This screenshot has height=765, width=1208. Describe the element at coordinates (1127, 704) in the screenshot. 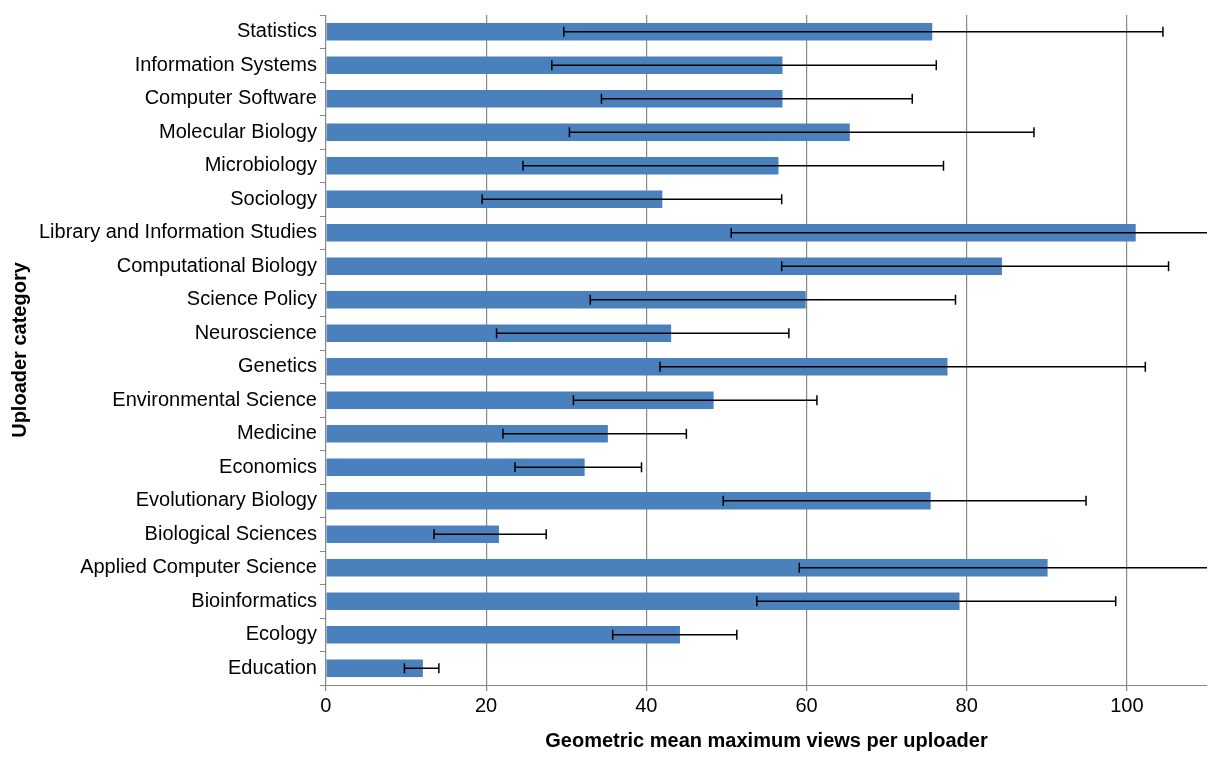

I see `x-tick-label: 100` at that location.